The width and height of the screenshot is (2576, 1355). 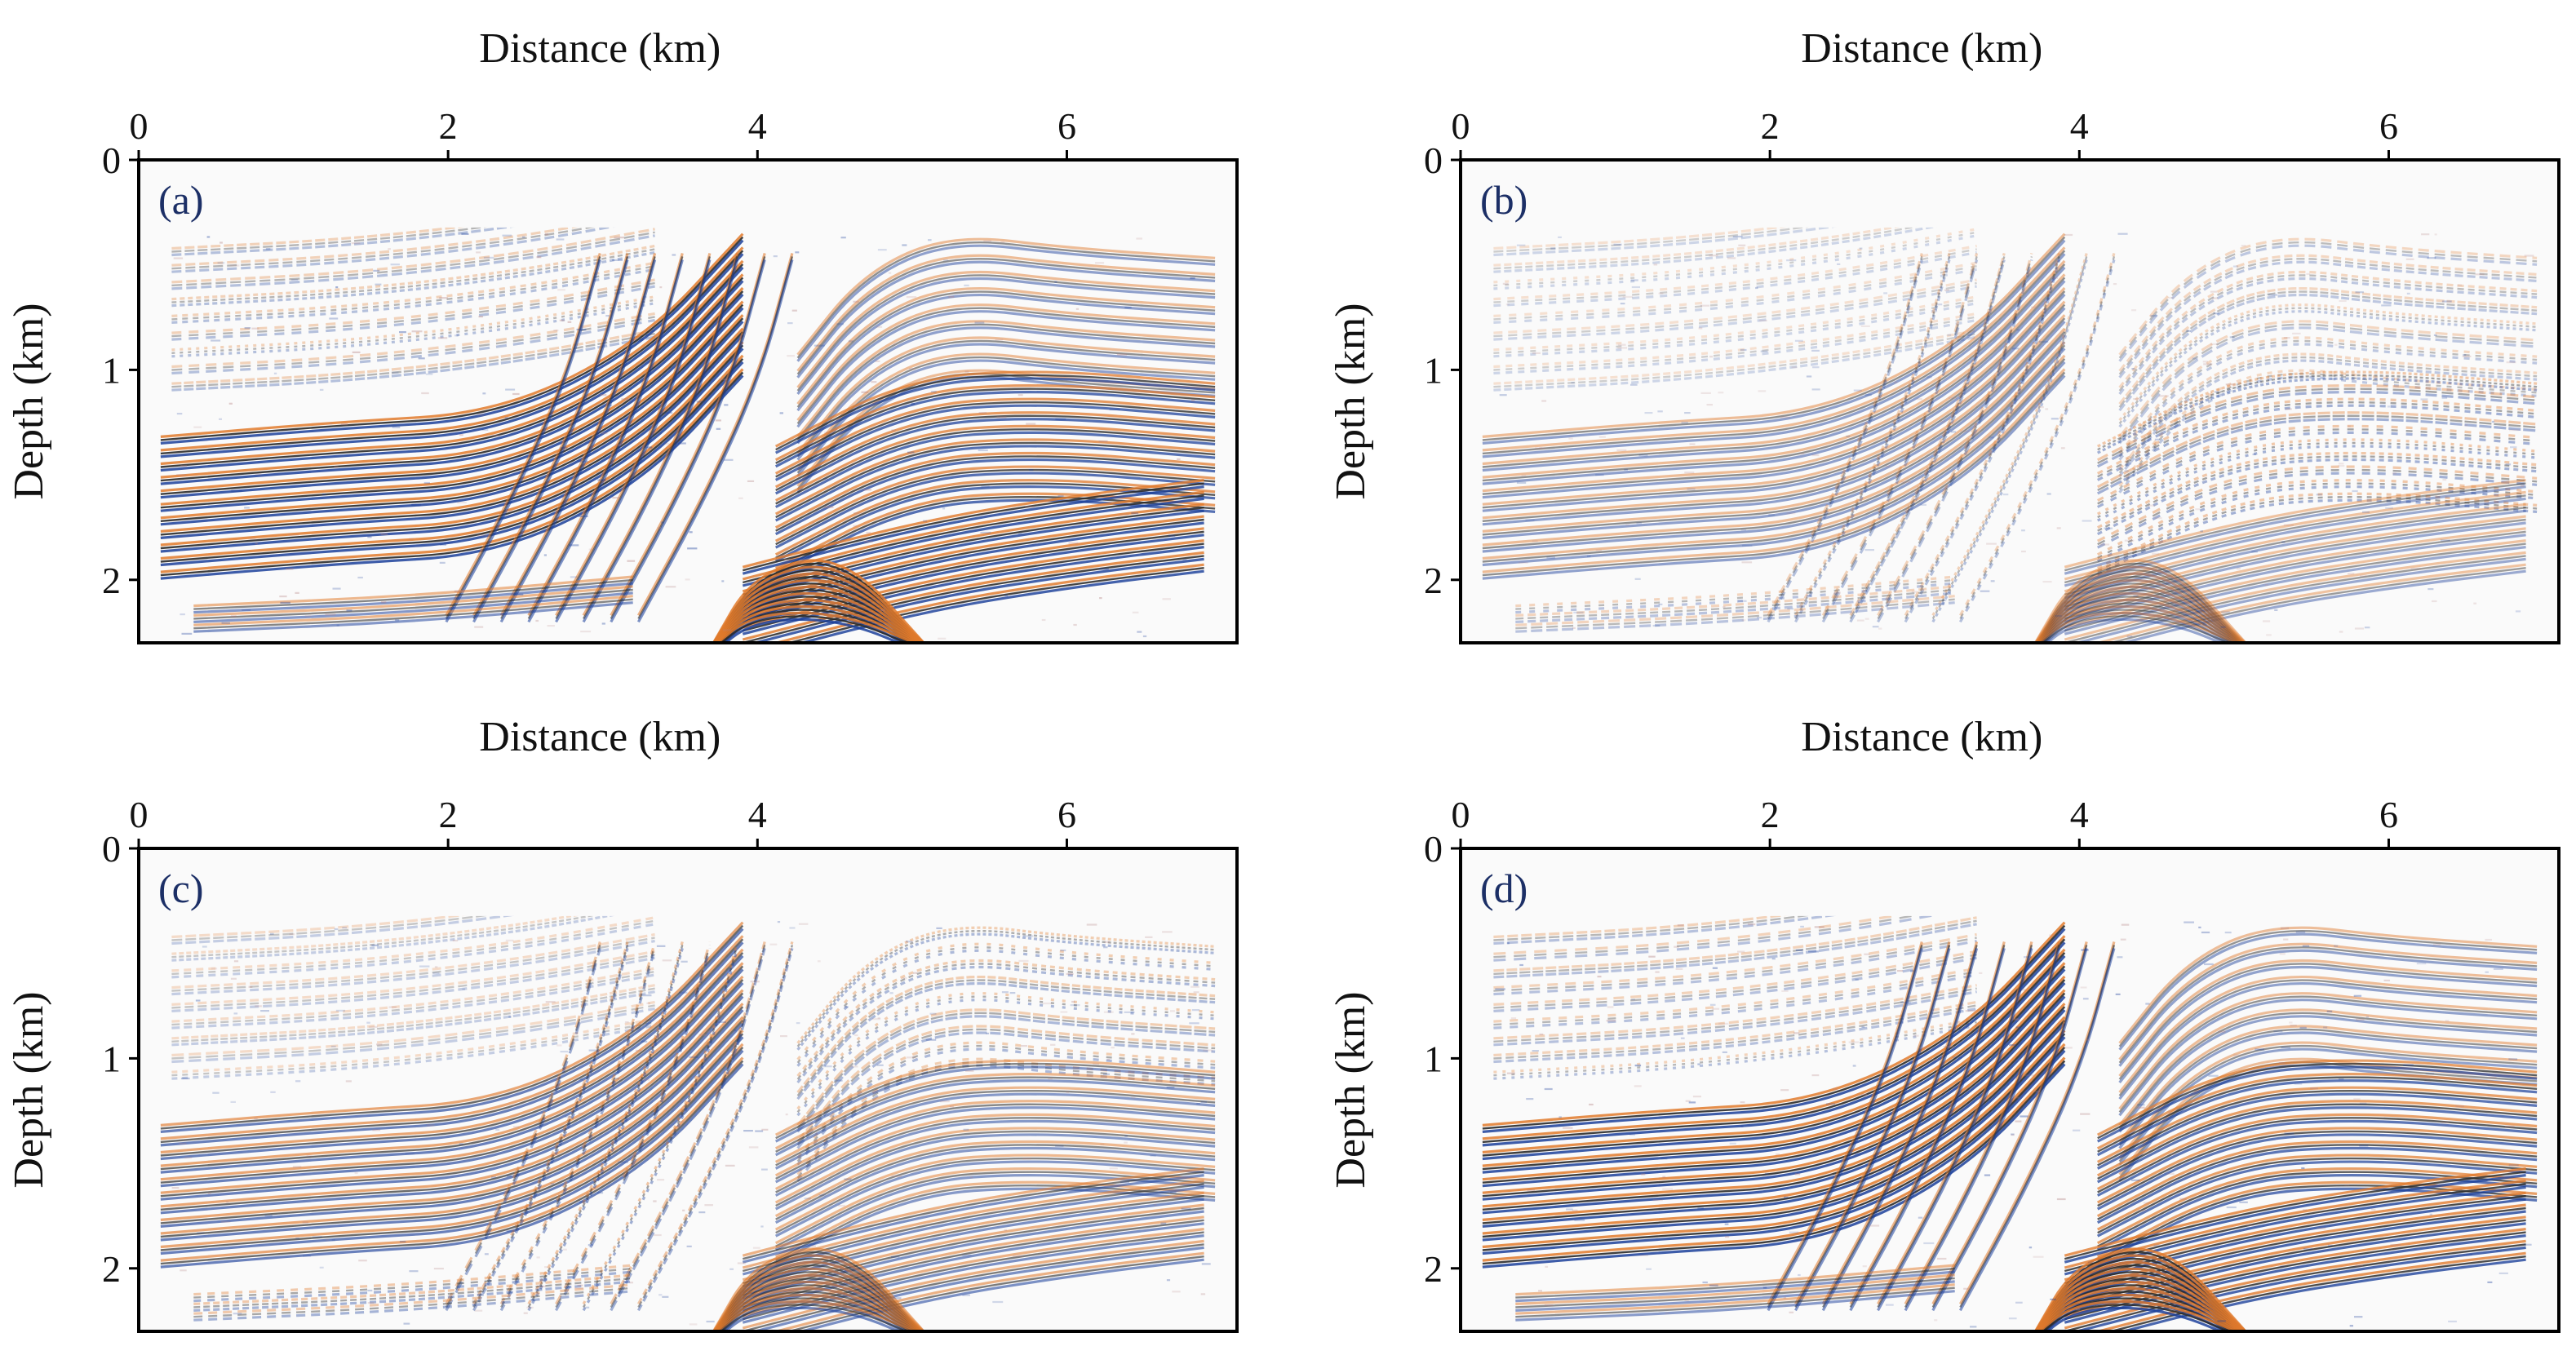 What do you see at coordinates (111, 370) in the screenshot?
I see `y-tick-label: 1` at bounding box center [111, 370].